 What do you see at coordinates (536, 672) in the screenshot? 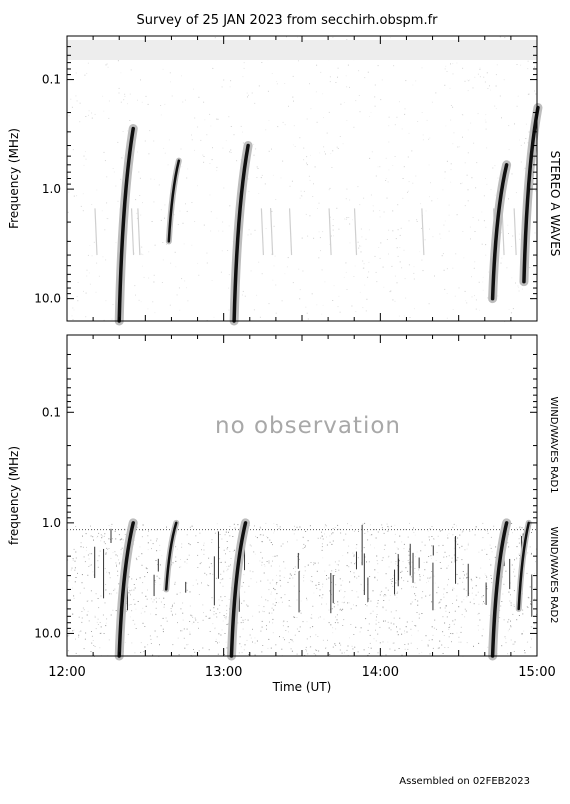
I see `x-tick-label: 15:00` at bounding box center [536, 672].